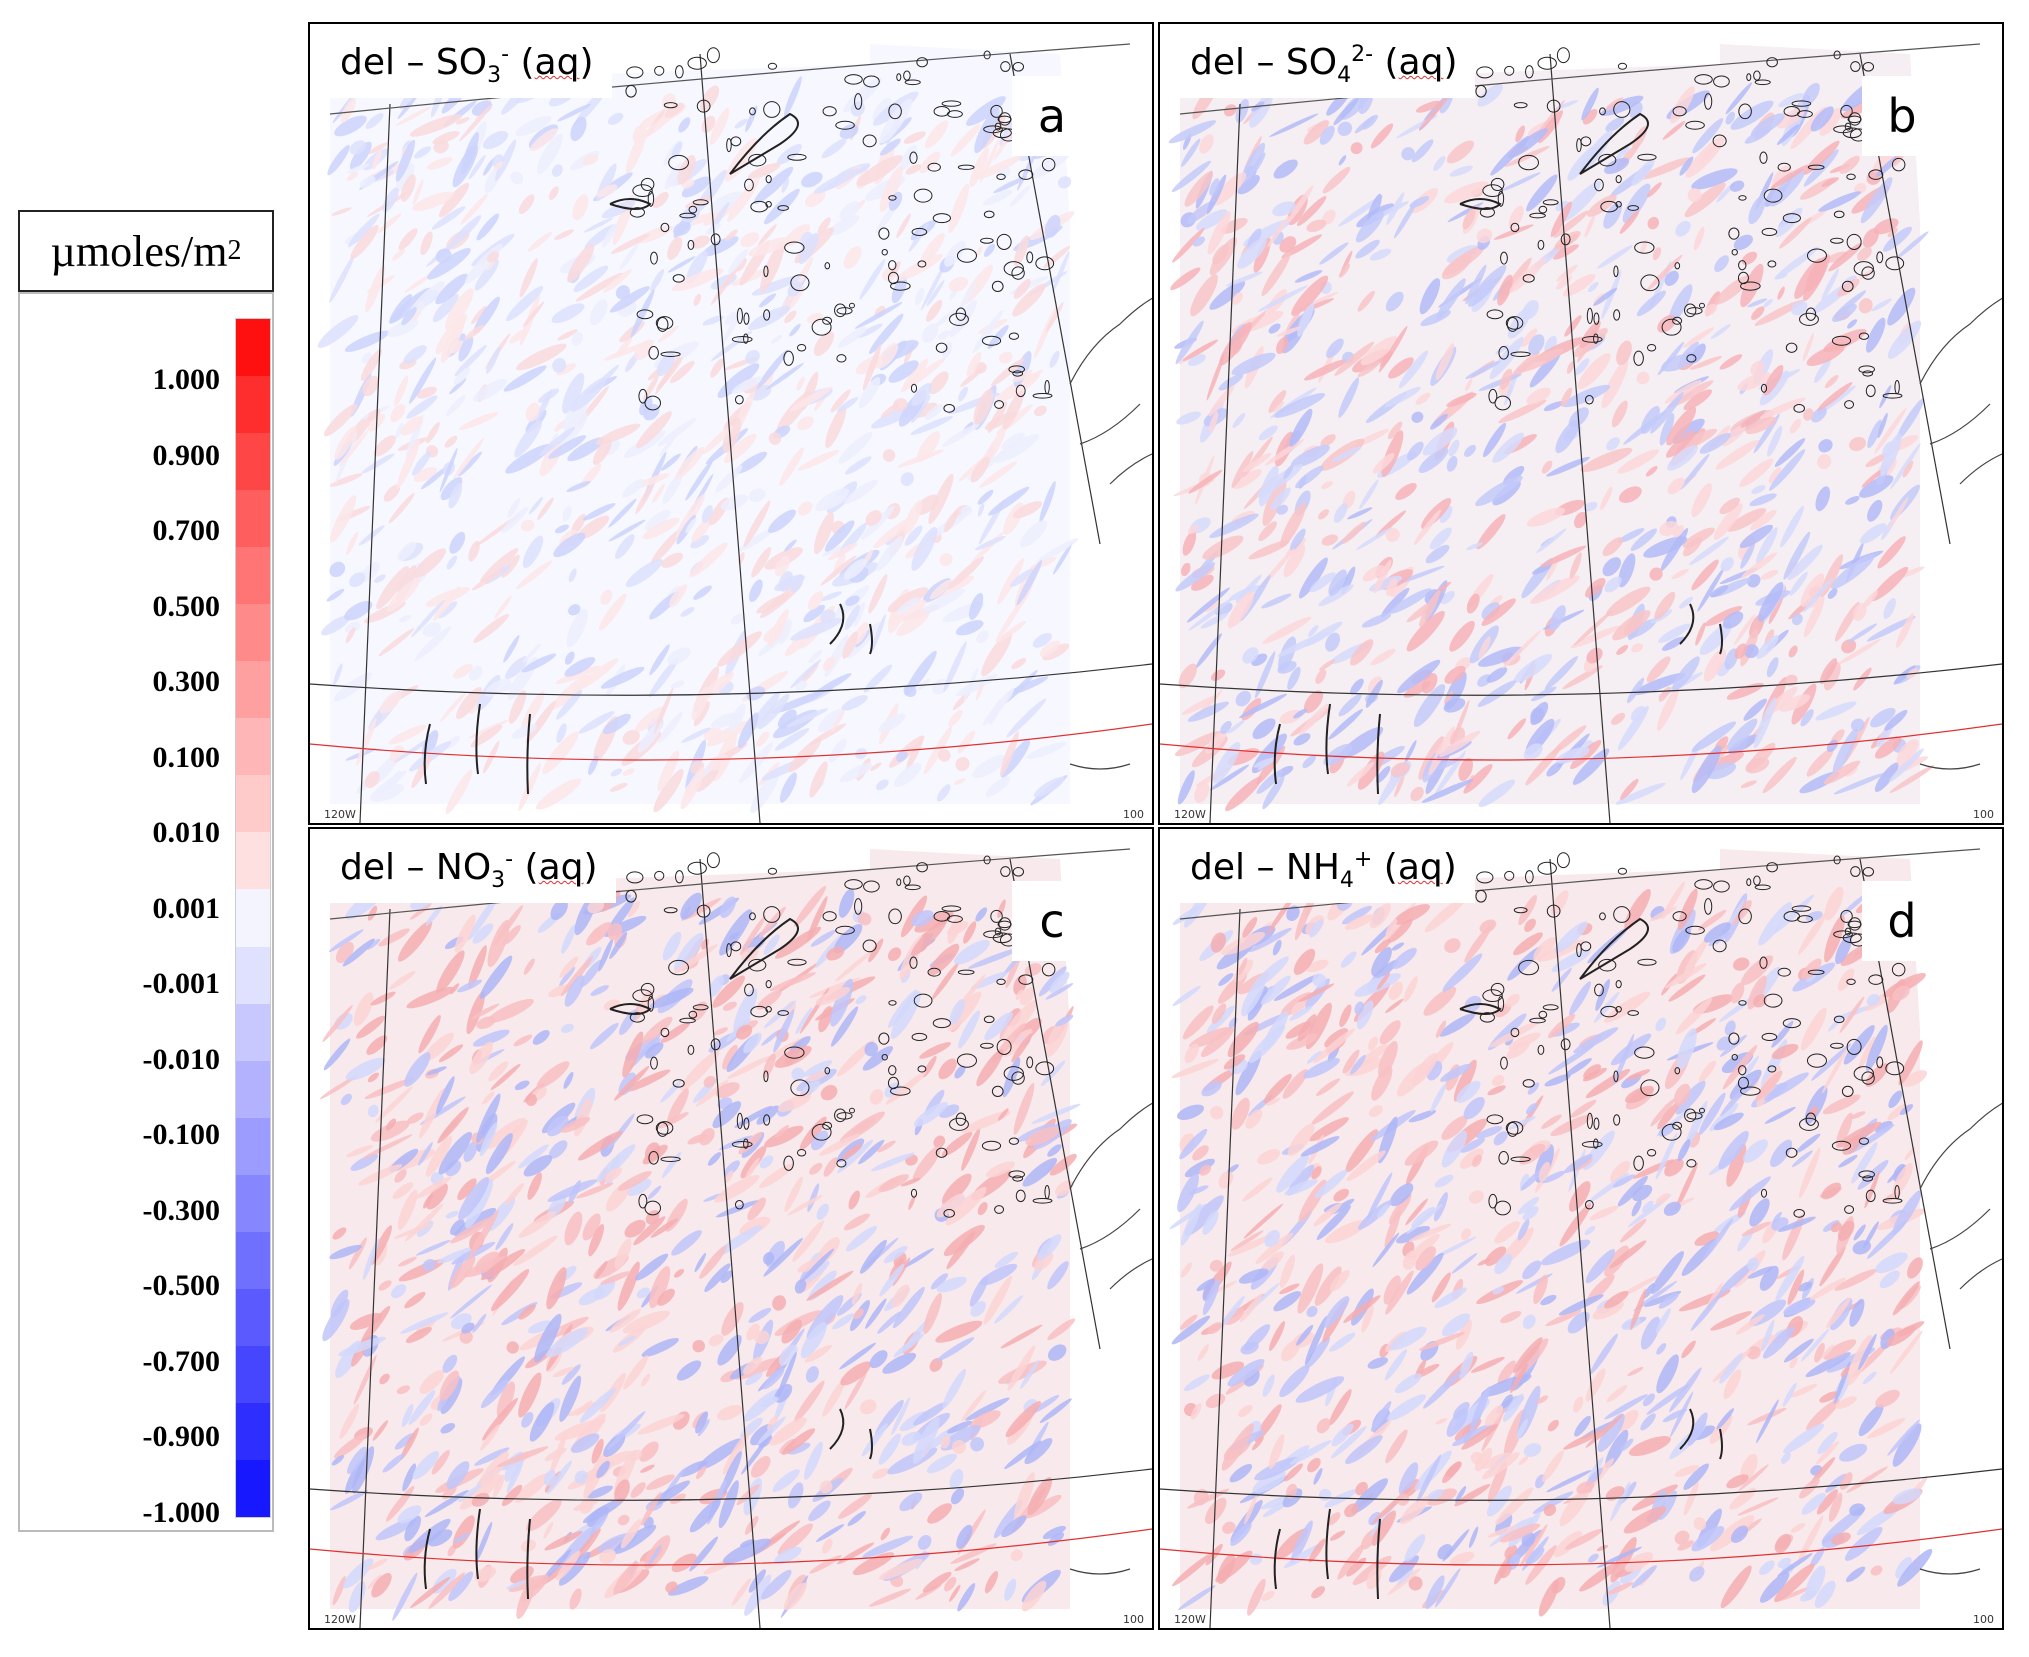 This screenshot has width=2029, height=1657. I want to click on legend-tick-label: -0.300, so click(181, 1210).